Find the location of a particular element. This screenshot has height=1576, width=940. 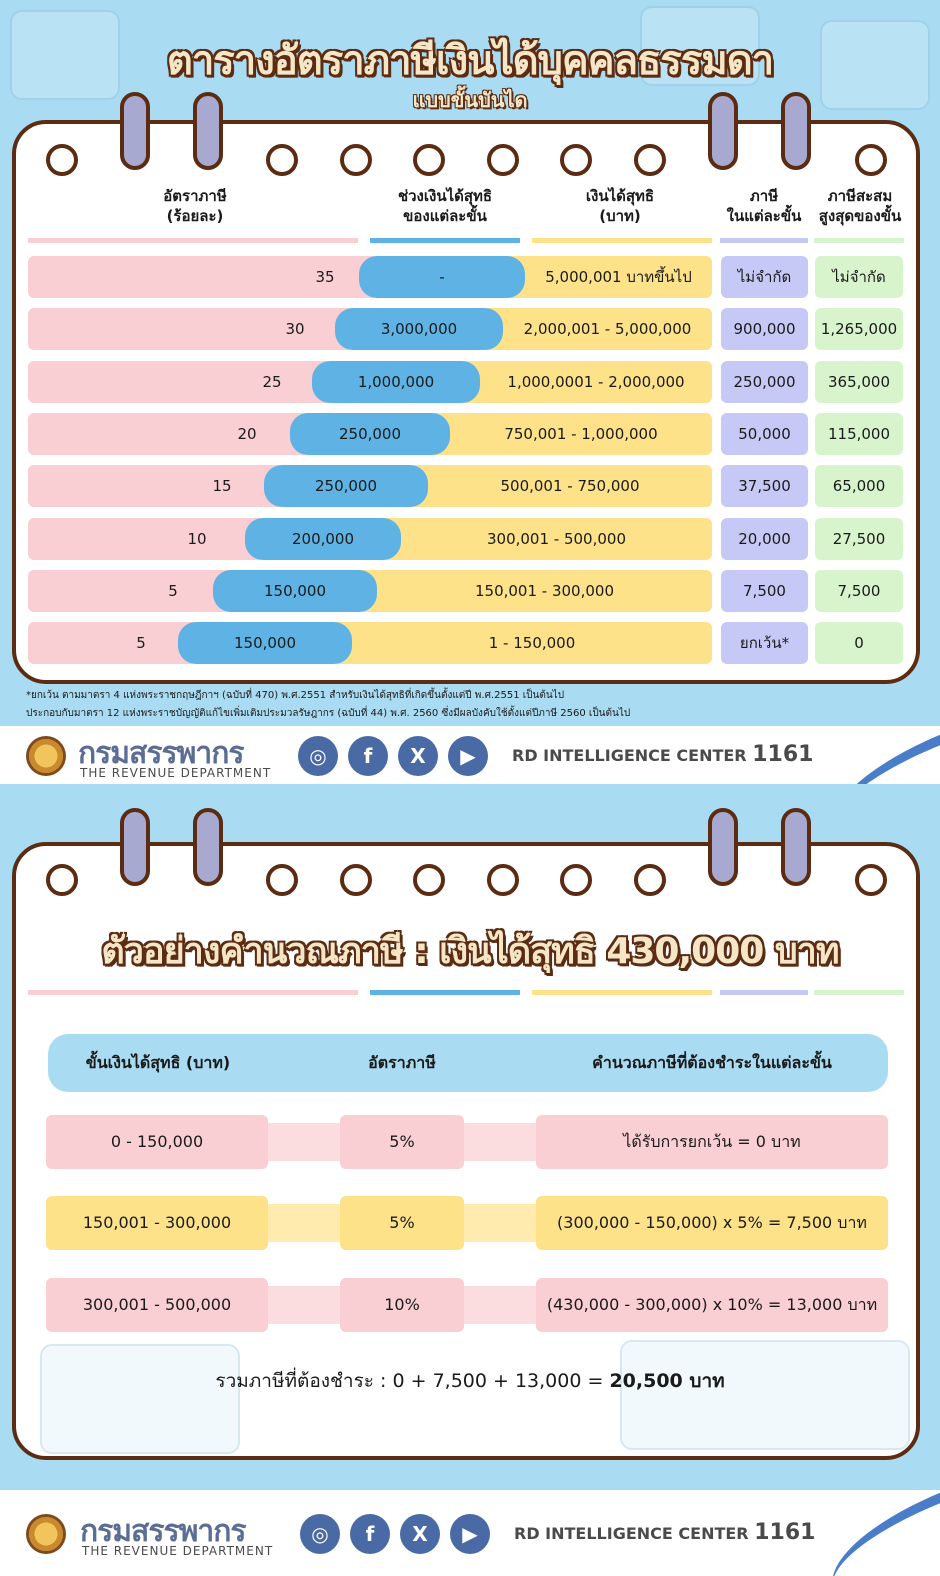

brand-name-english: THE REVENUE DEPARTMENT is located at coordinates (176, 773).